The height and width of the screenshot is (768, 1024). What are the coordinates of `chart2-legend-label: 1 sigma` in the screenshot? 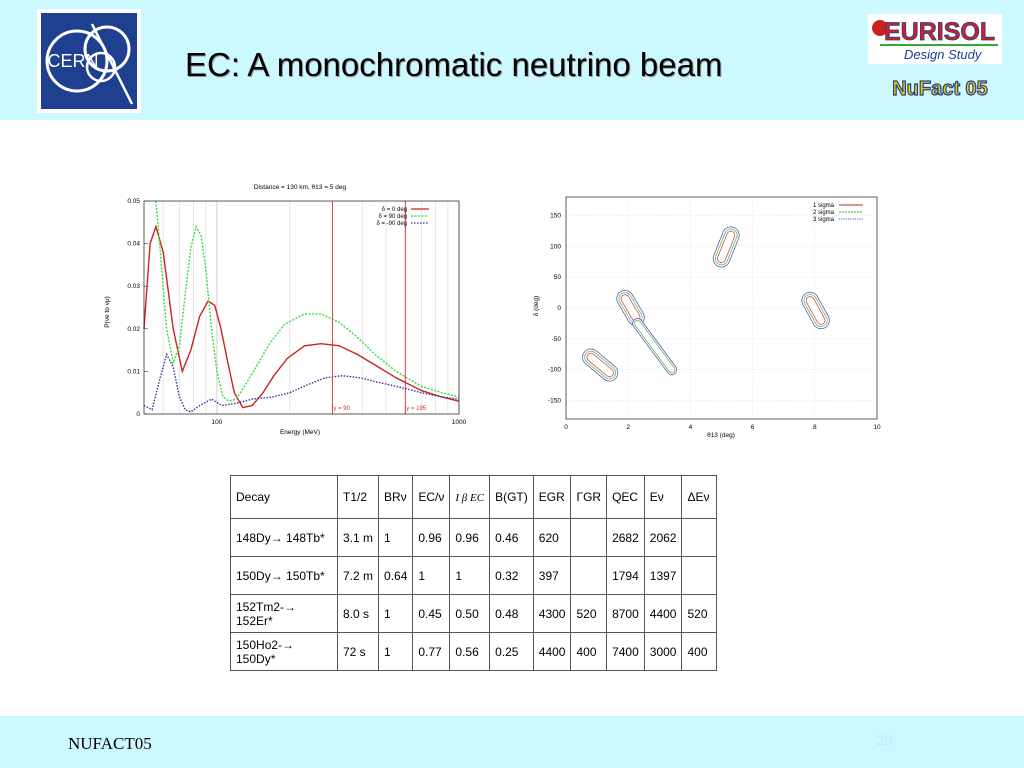 It's located at (824, 206).